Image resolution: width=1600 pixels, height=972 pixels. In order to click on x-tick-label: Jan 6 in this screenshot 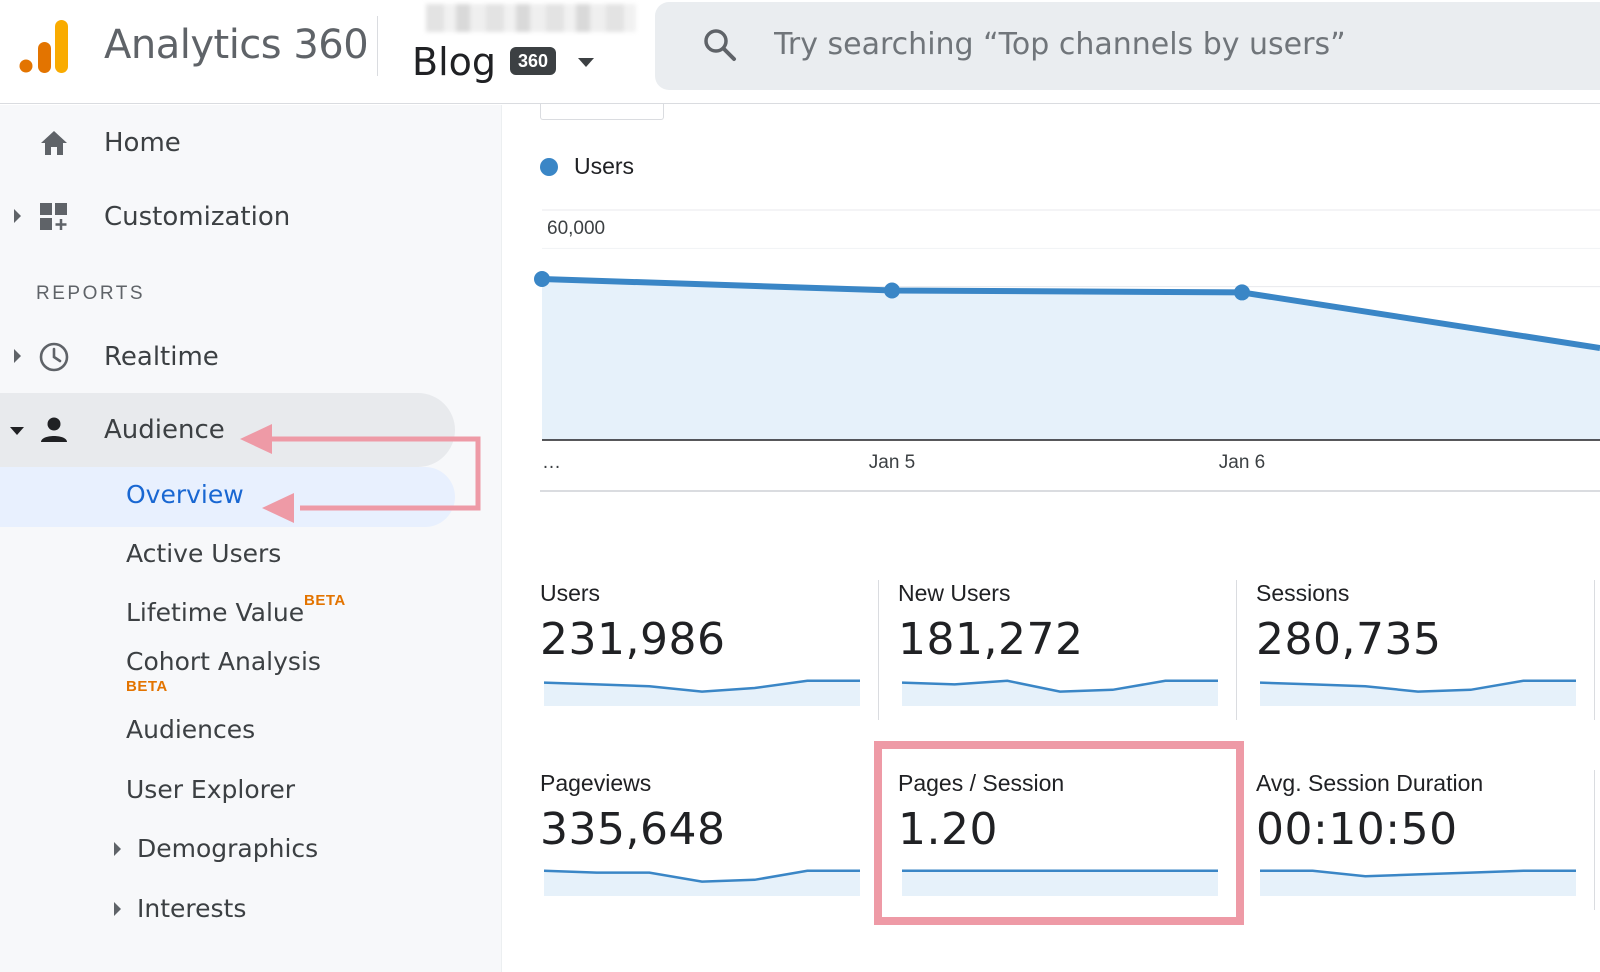, I will do `click(1242, 462)`.